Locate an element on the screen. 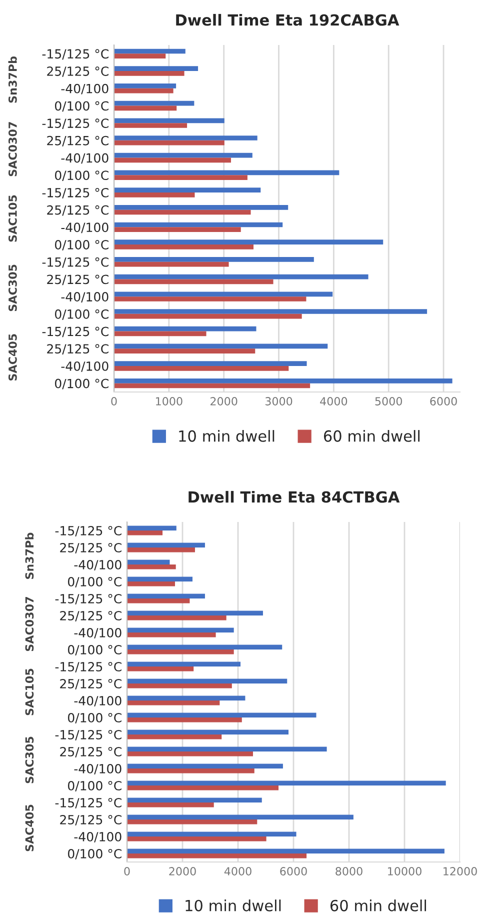 This screenshot has height=917, width=478. x-tick-label: 4000 is located at coordinates (238, 871).